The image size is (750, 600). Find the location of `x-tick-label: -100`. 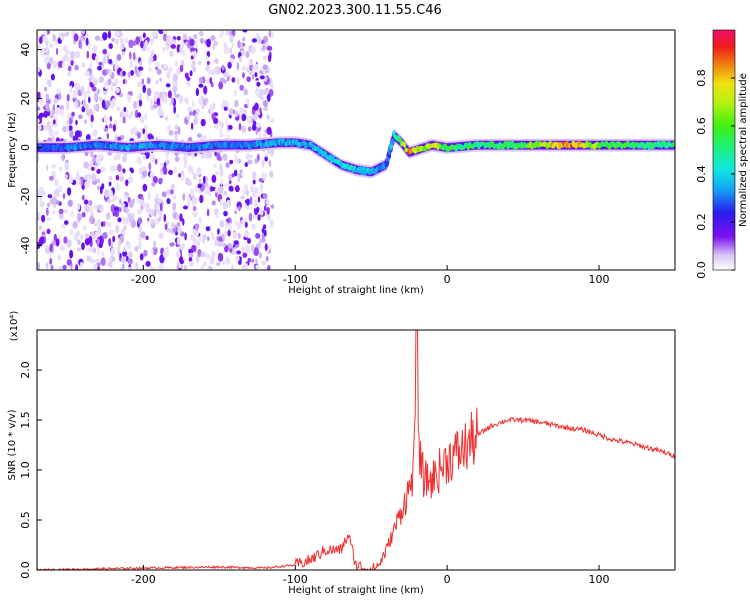

x-tick-label: -100 is located at coordinates (295, 279).